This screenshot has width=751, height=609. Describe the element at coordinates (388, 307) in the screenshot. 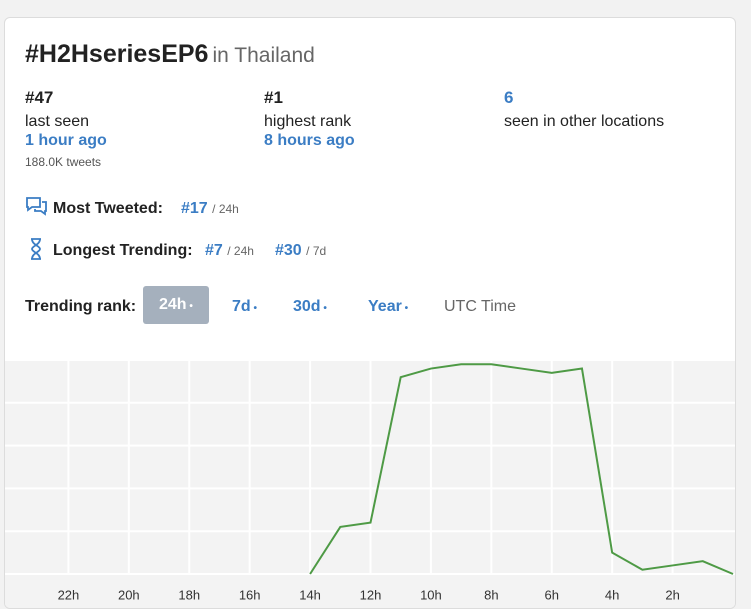

I see `tab: Year` at that location.